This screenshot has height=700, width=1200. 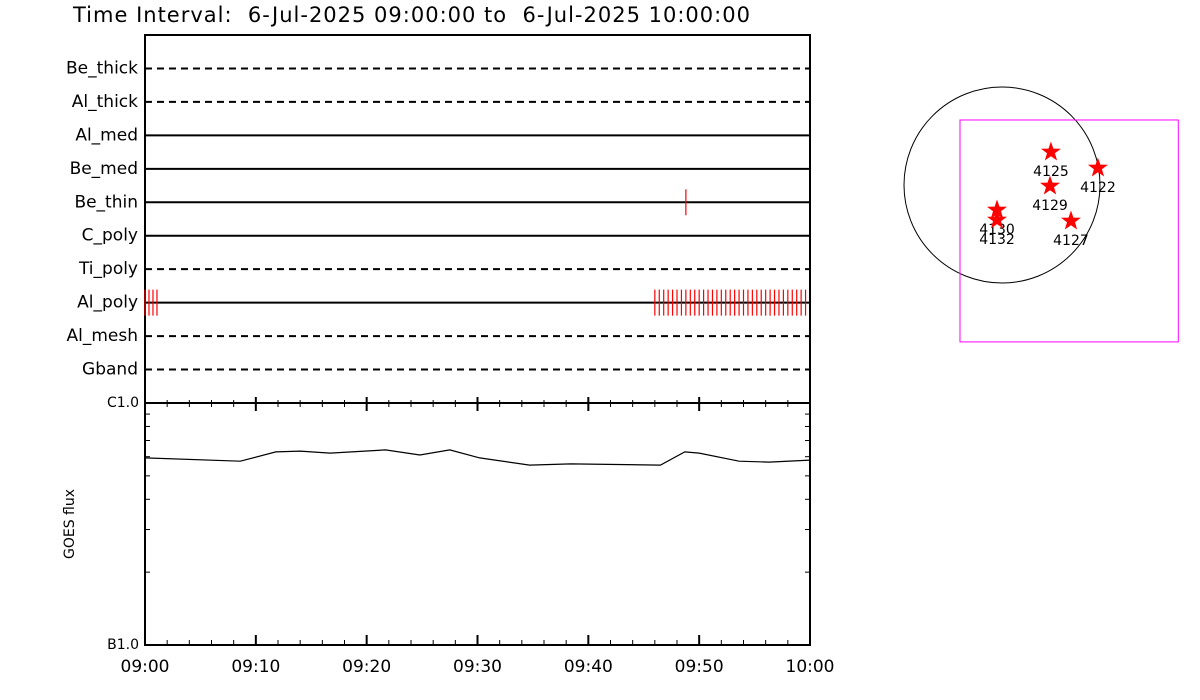 What do you see at coordinates (997, 240) in the screenshot?
I see `region-label: 4132` at bounding box center [997, 240].